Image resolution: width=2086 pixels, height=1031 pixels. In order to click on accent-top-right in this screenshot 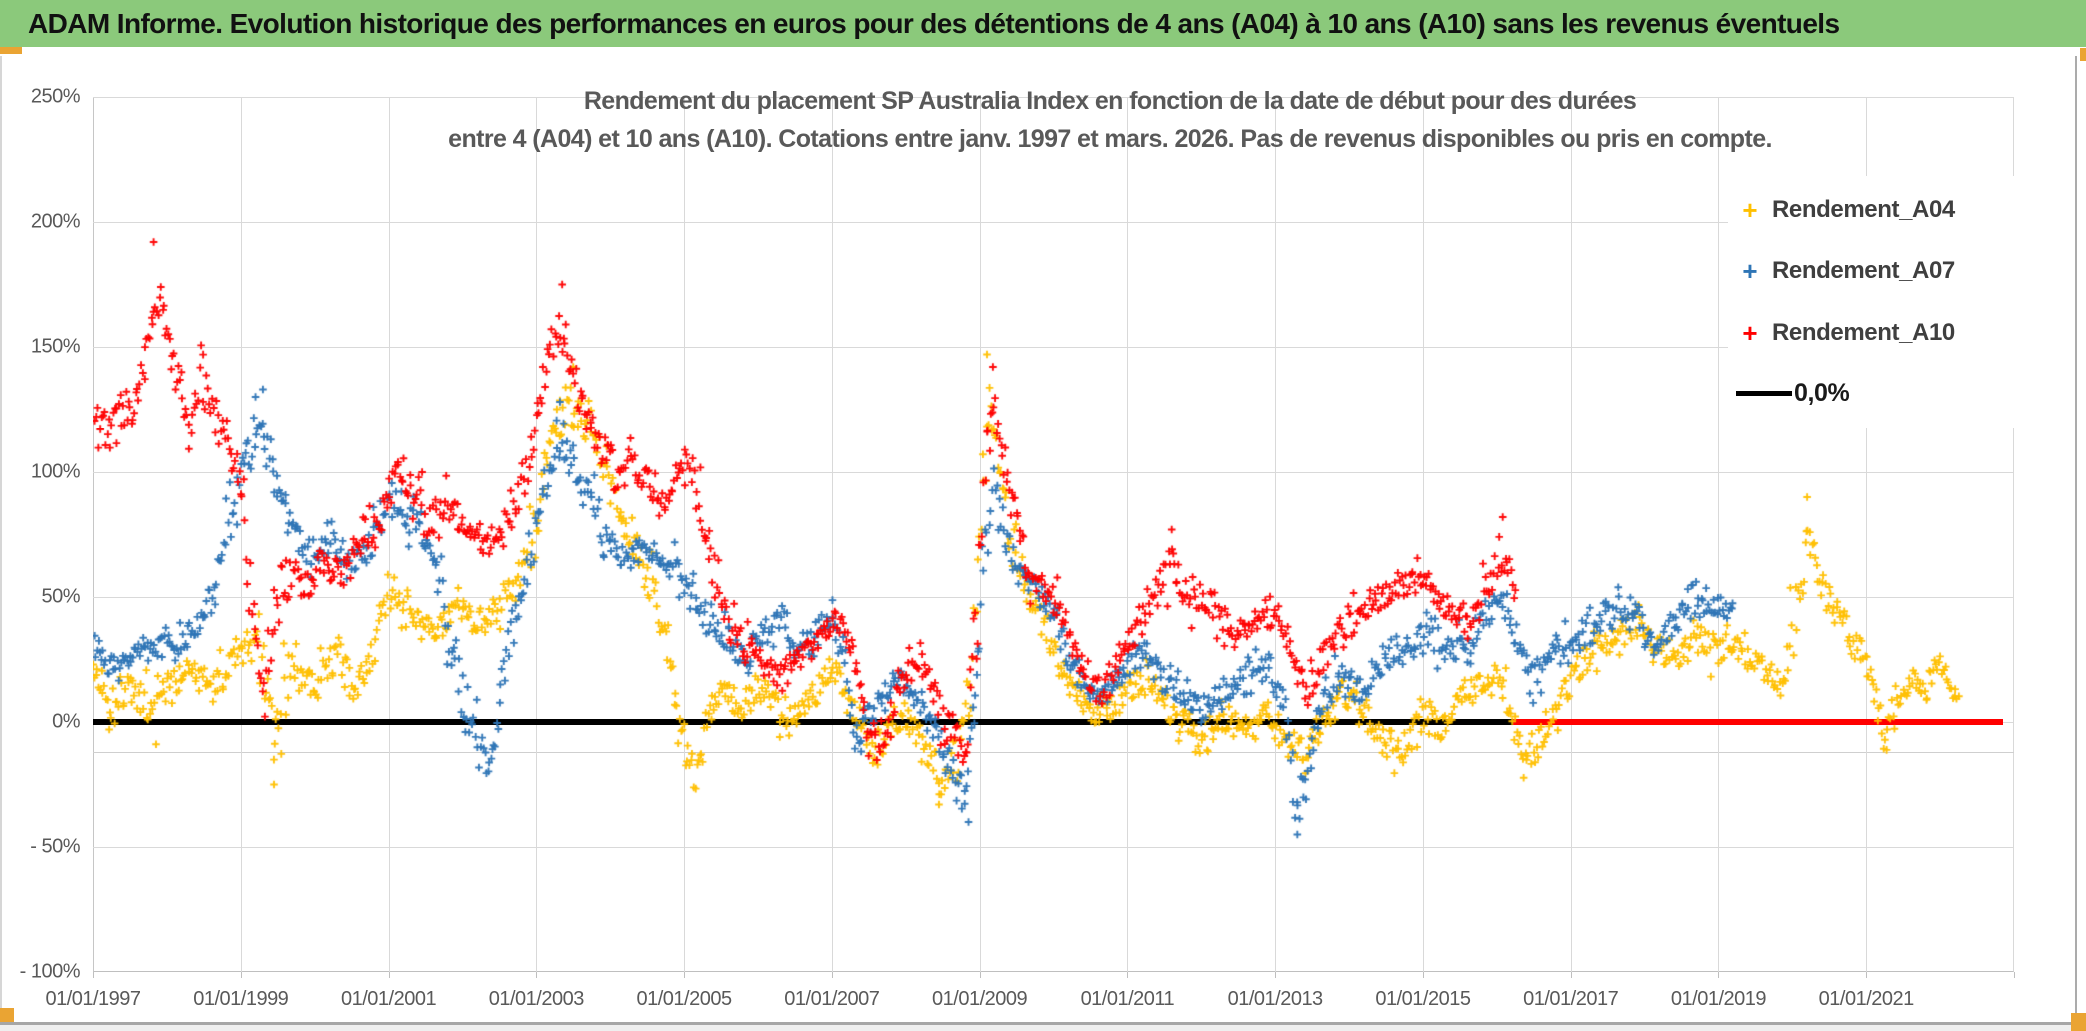, I will do `click(2083, 54)`.